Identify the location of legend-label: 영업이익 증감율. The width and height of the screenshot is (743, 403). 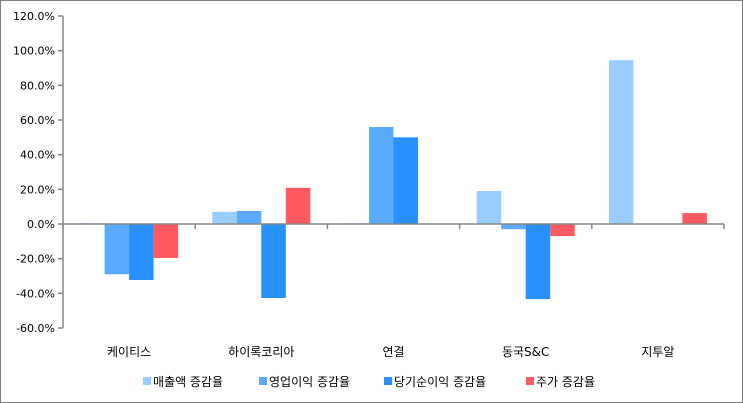
(309, 382).